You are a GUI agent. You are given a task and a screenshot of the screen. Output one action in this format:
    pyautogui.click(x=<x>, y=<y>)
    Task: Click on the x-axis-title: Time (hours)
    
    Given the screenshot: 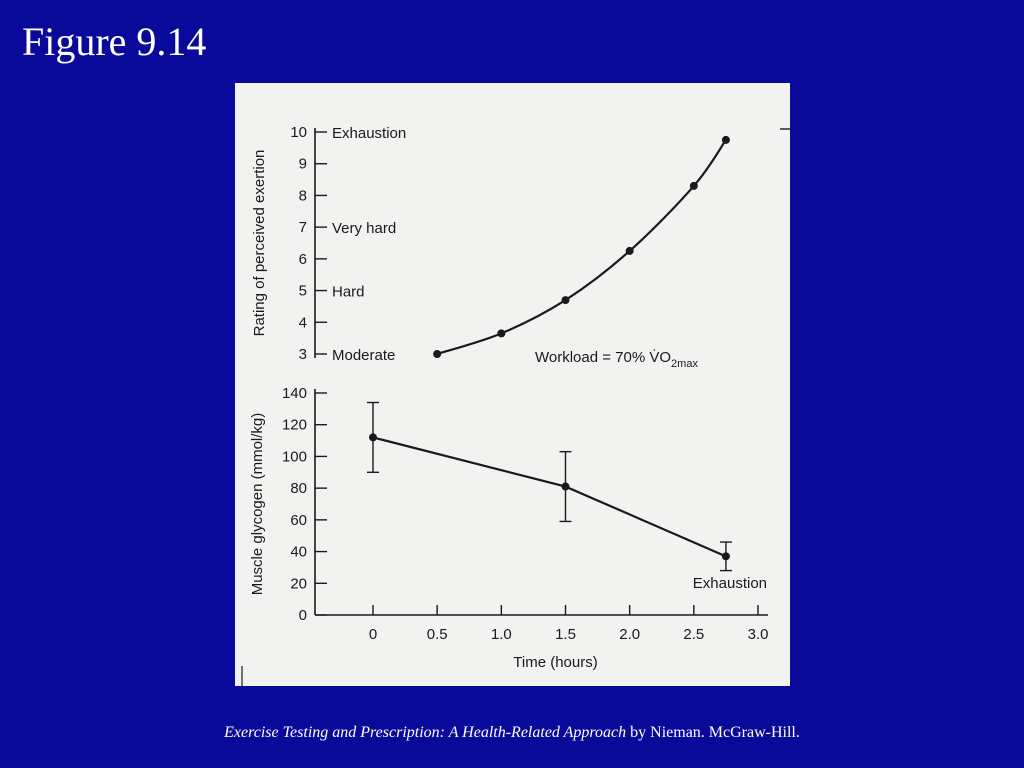 What is the action you would take?
    pyautogui.click(x=555, y=662)
    